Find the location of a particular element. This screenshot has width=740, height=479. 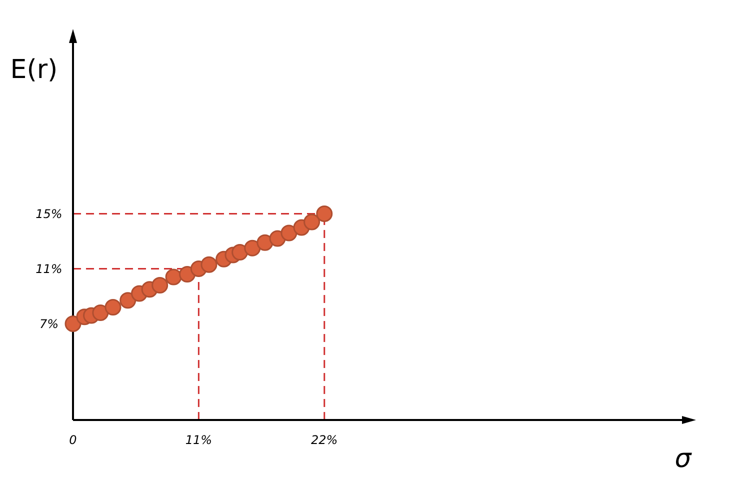

x-tick-label: 11% is located at coordinates (198, 440).